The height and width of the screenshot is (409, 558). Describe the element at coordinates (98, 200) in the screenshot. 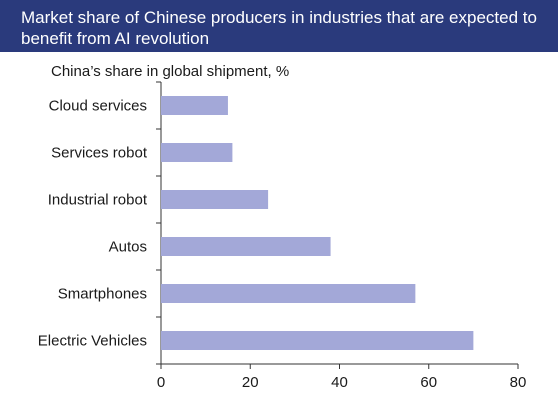

I see `category-label: Industrial robot` at that location.